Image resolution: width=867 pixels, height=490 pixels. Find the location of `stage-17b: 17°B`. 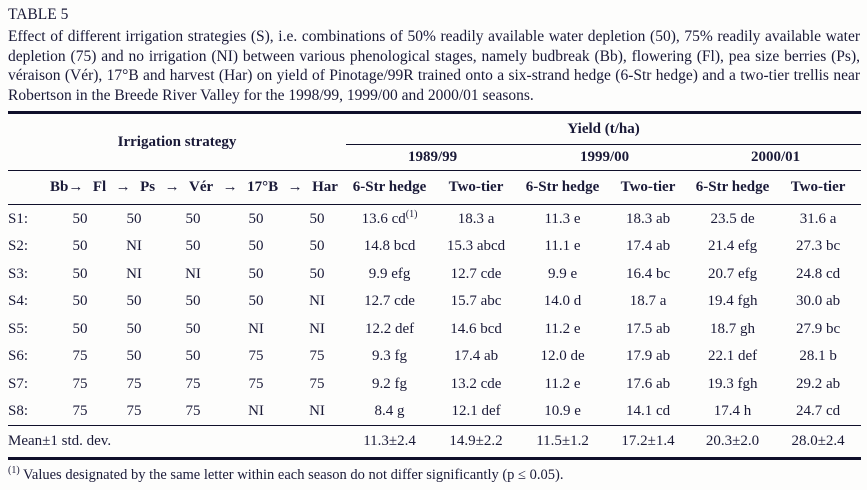

stage-17b: 17°B is located at coordinates (263, 187).